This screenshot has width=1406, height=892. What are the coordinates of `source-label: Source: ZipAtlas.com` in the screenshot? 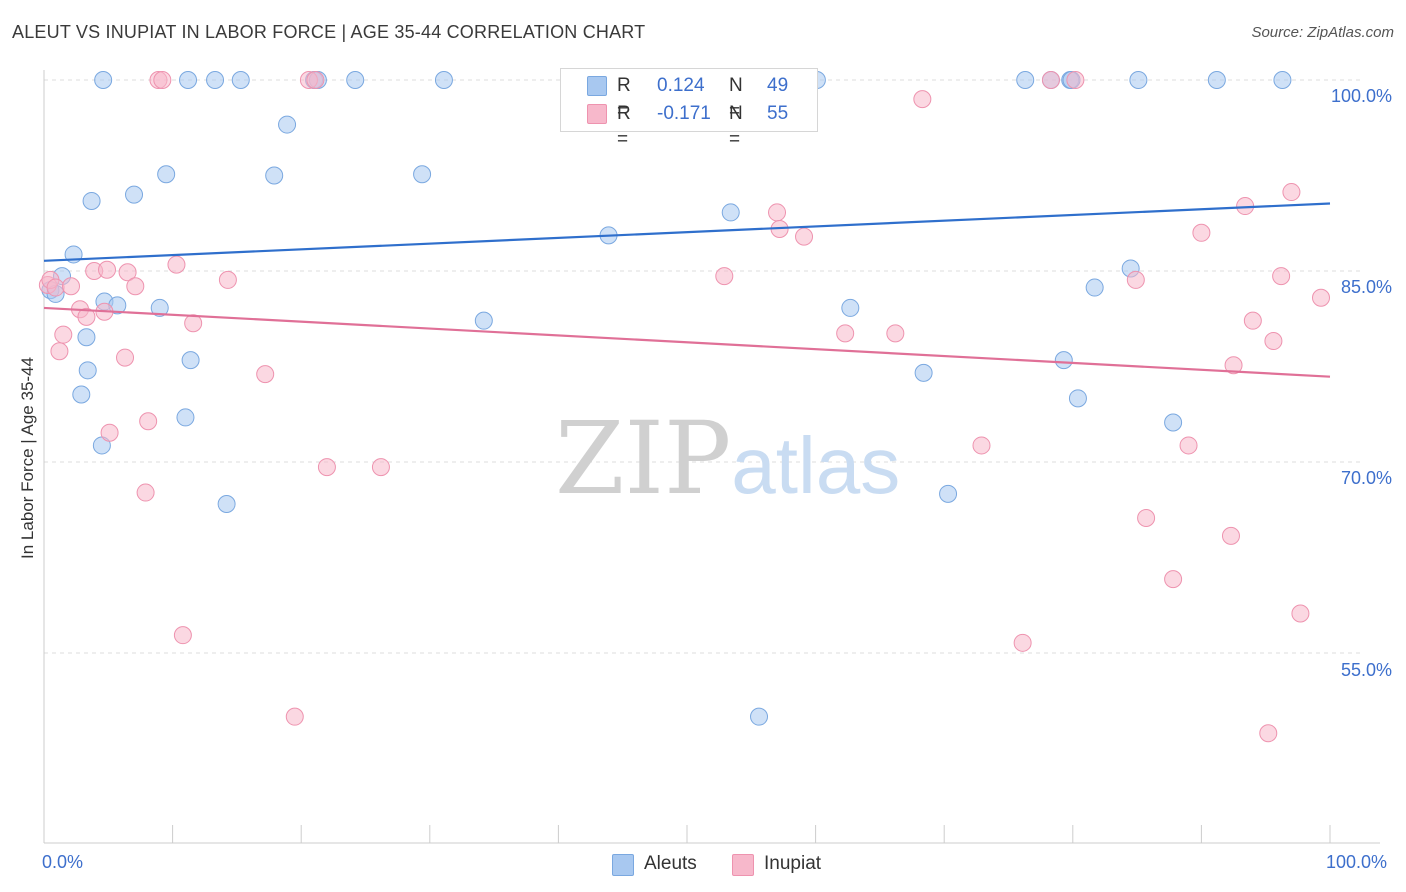 It's located at (1322, 32).